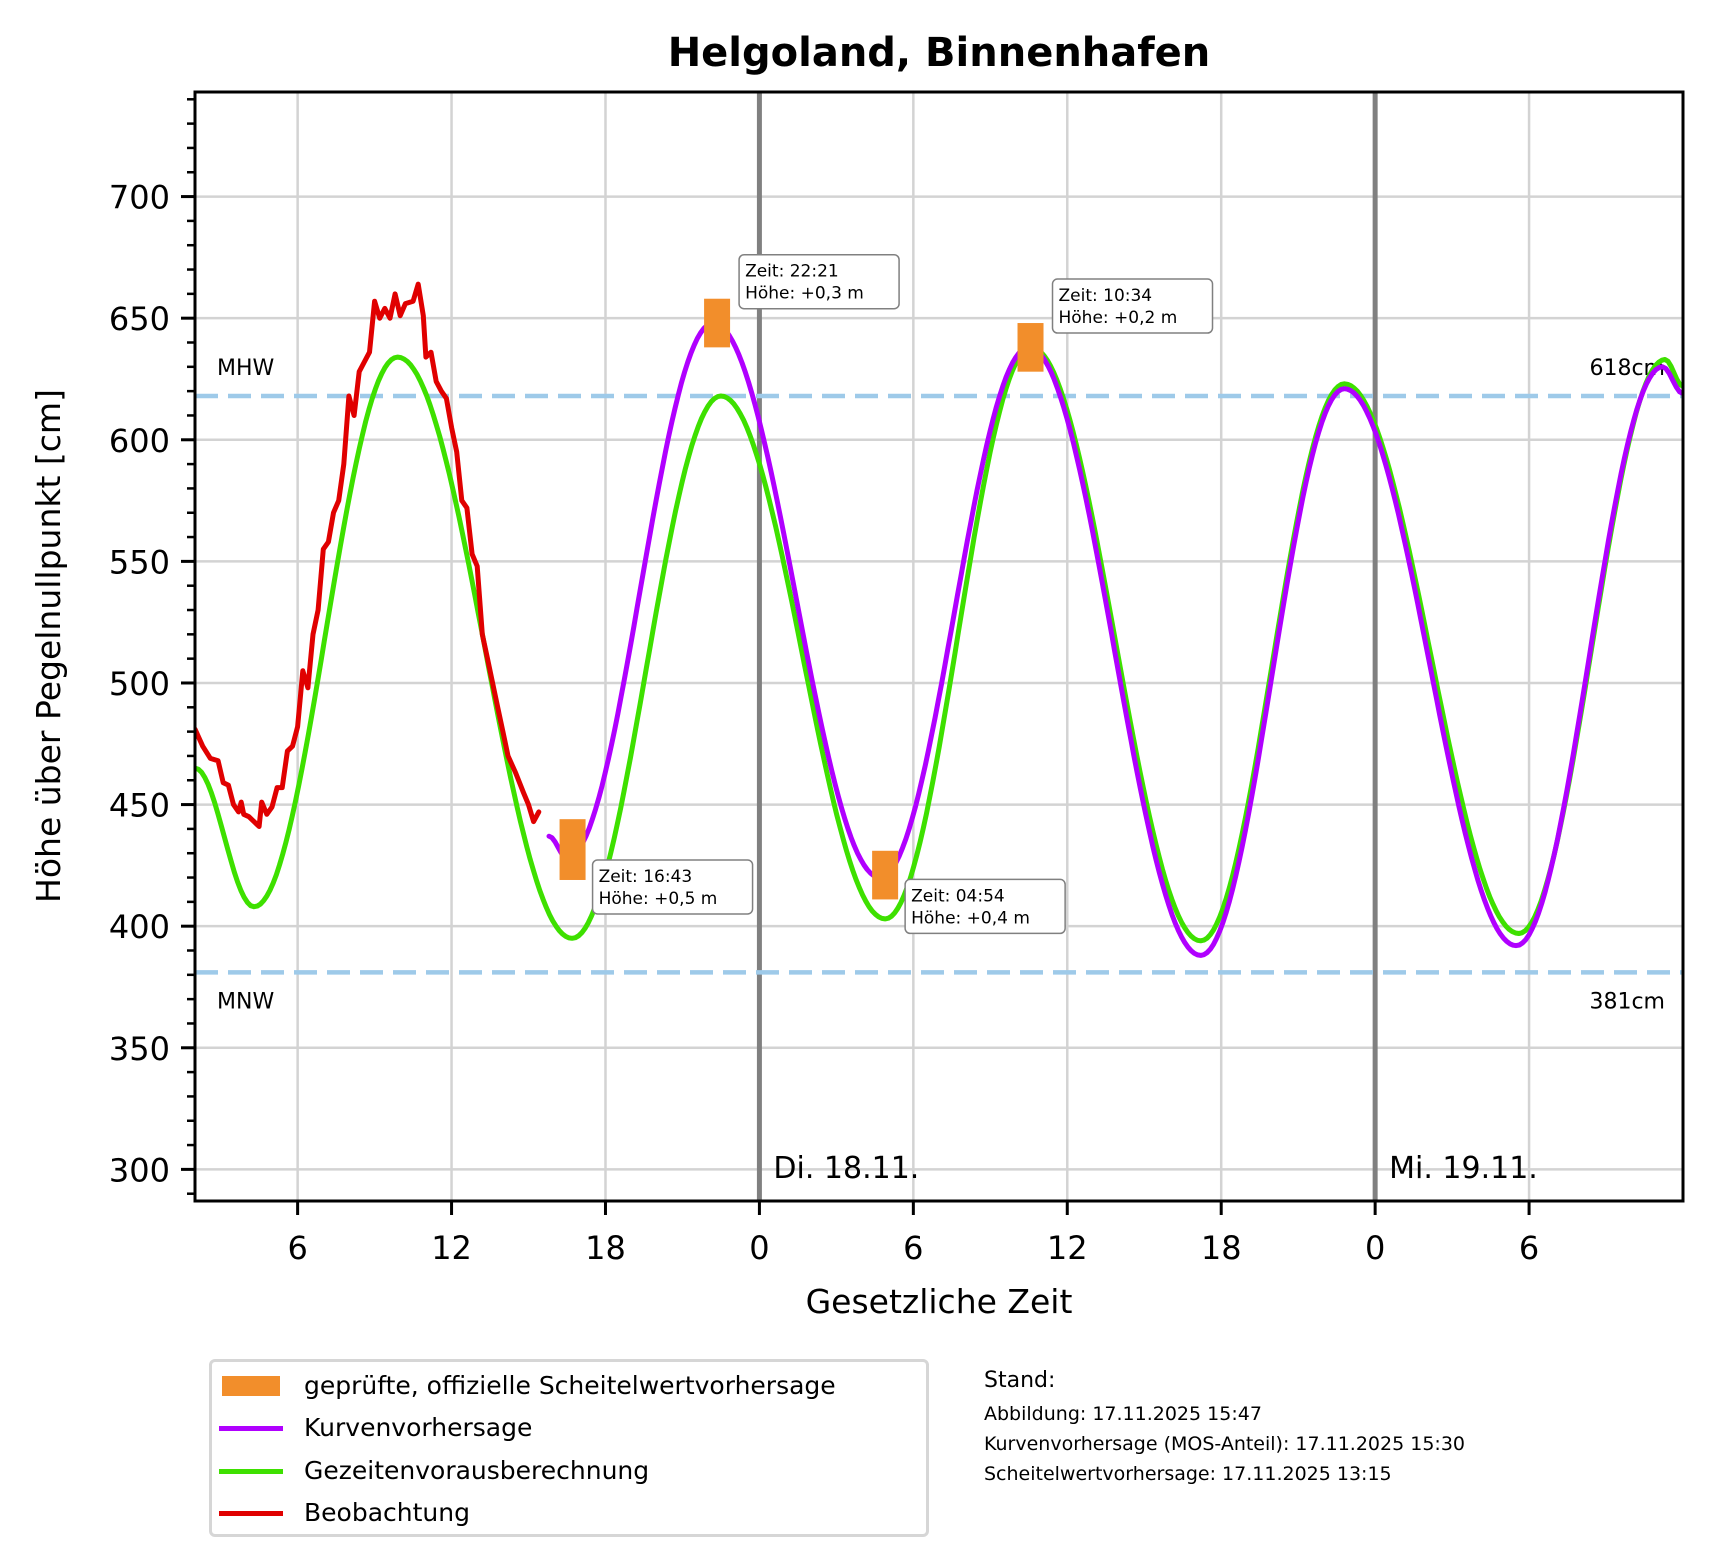 The height and width of the screenshot is (1568, 1713). What do you see at coordinates (251, 1386) in the screenshot?
I see `orange-patch-icon` at bounding box center [251, 1386].